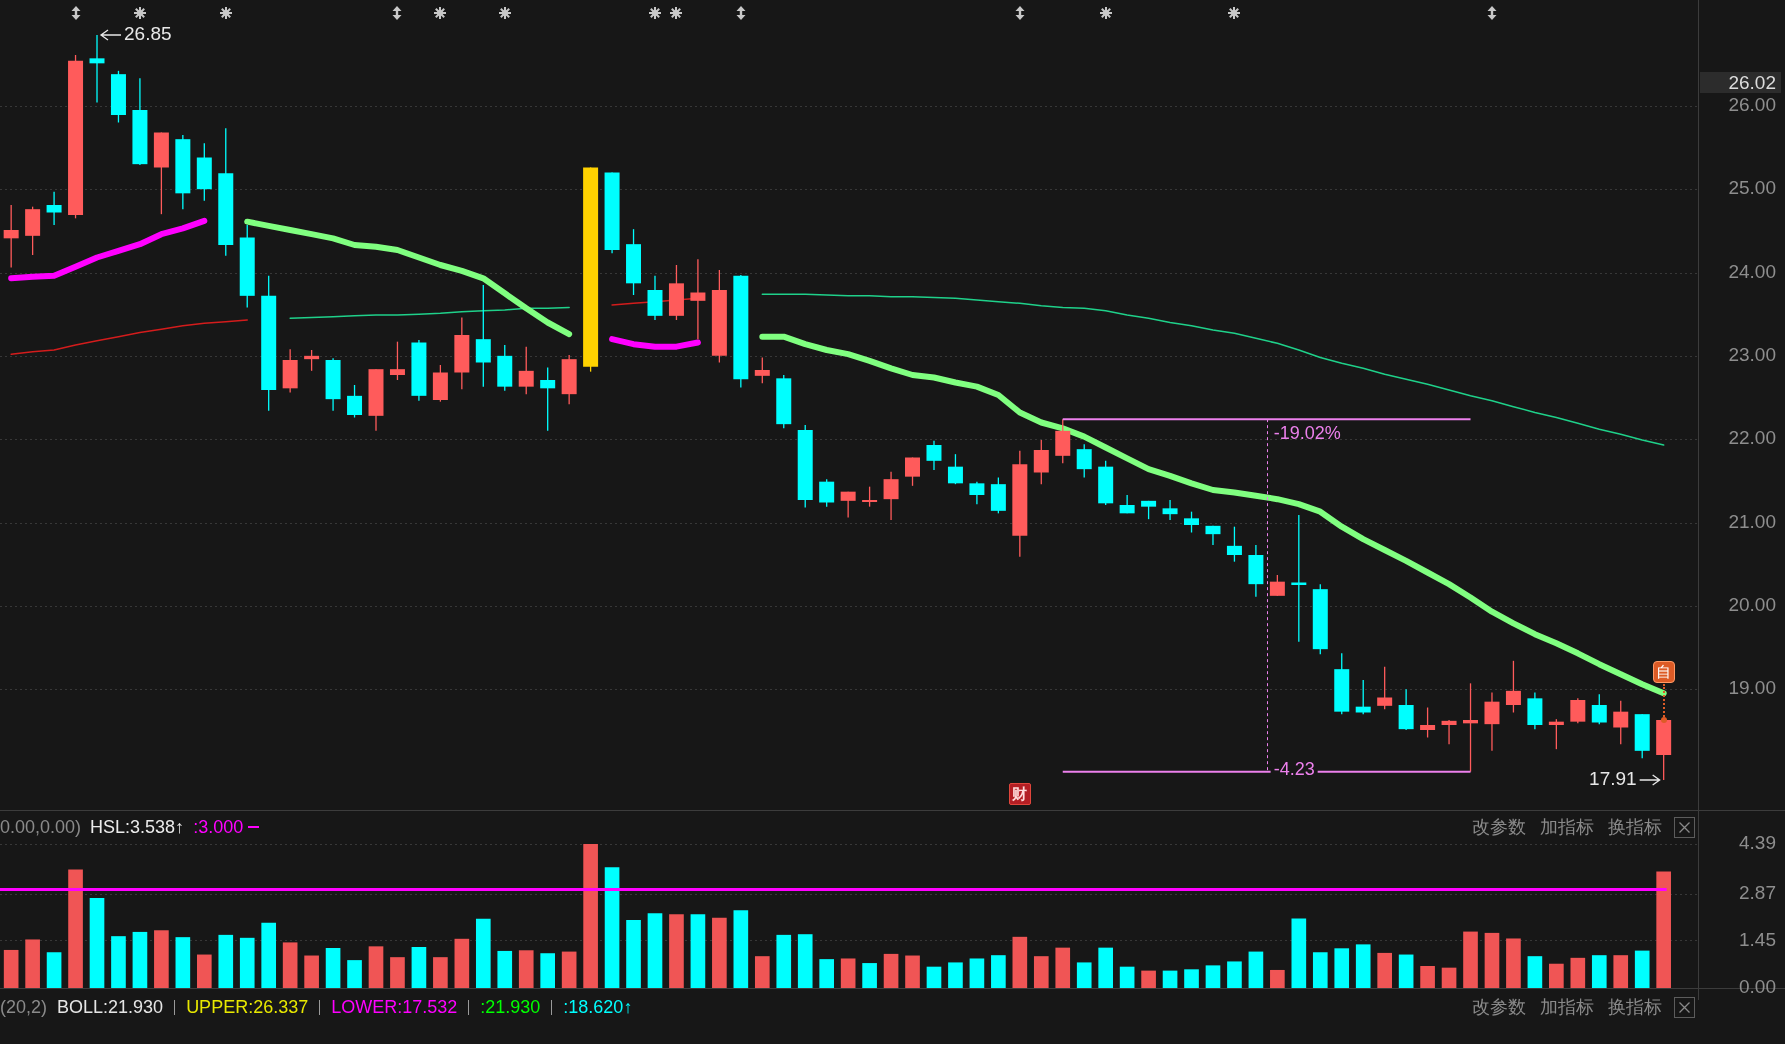  I want to click on text: :18.620↑, so click(598, 1007).